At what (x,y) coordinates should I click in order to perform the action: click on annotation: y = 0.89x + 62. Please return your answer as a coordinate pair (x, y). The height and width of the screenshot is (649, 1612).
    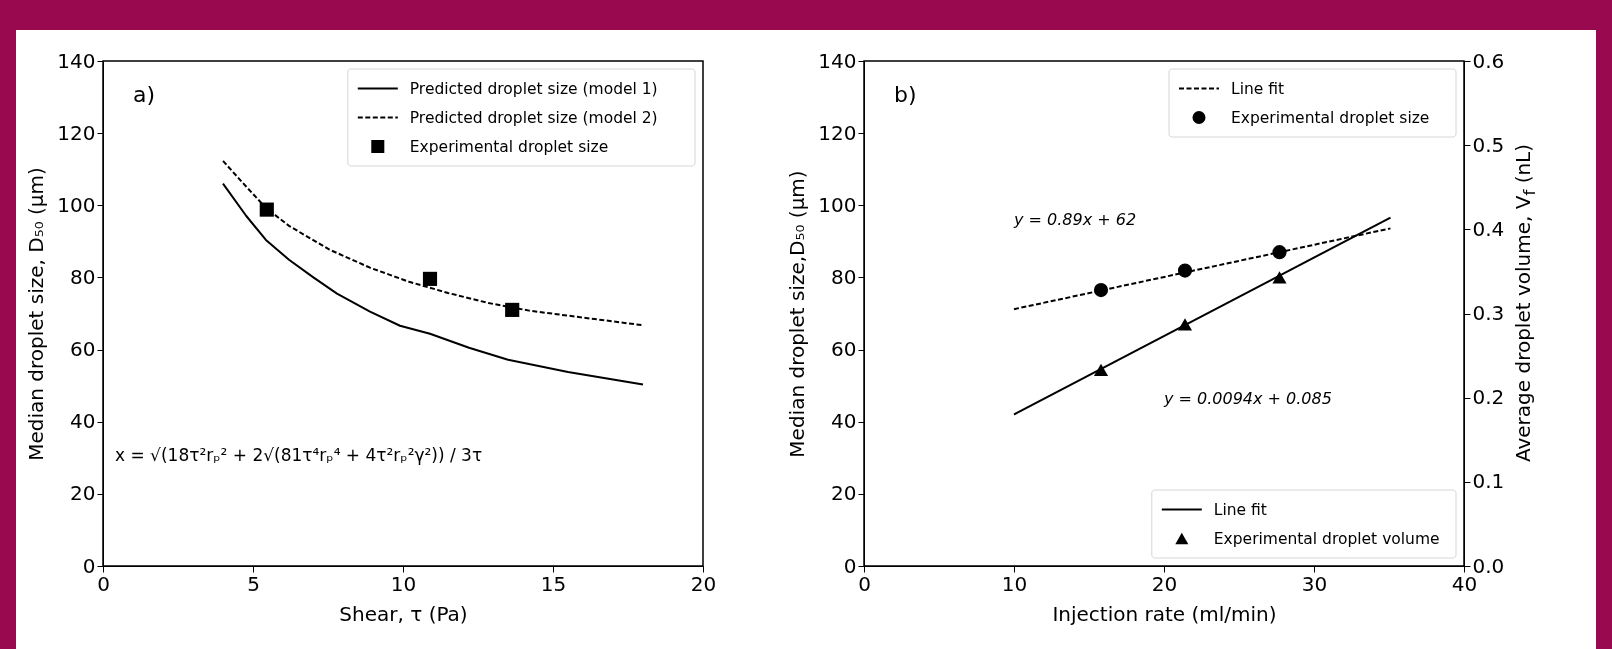
    Looking at the image, I should click on (1075, 220).